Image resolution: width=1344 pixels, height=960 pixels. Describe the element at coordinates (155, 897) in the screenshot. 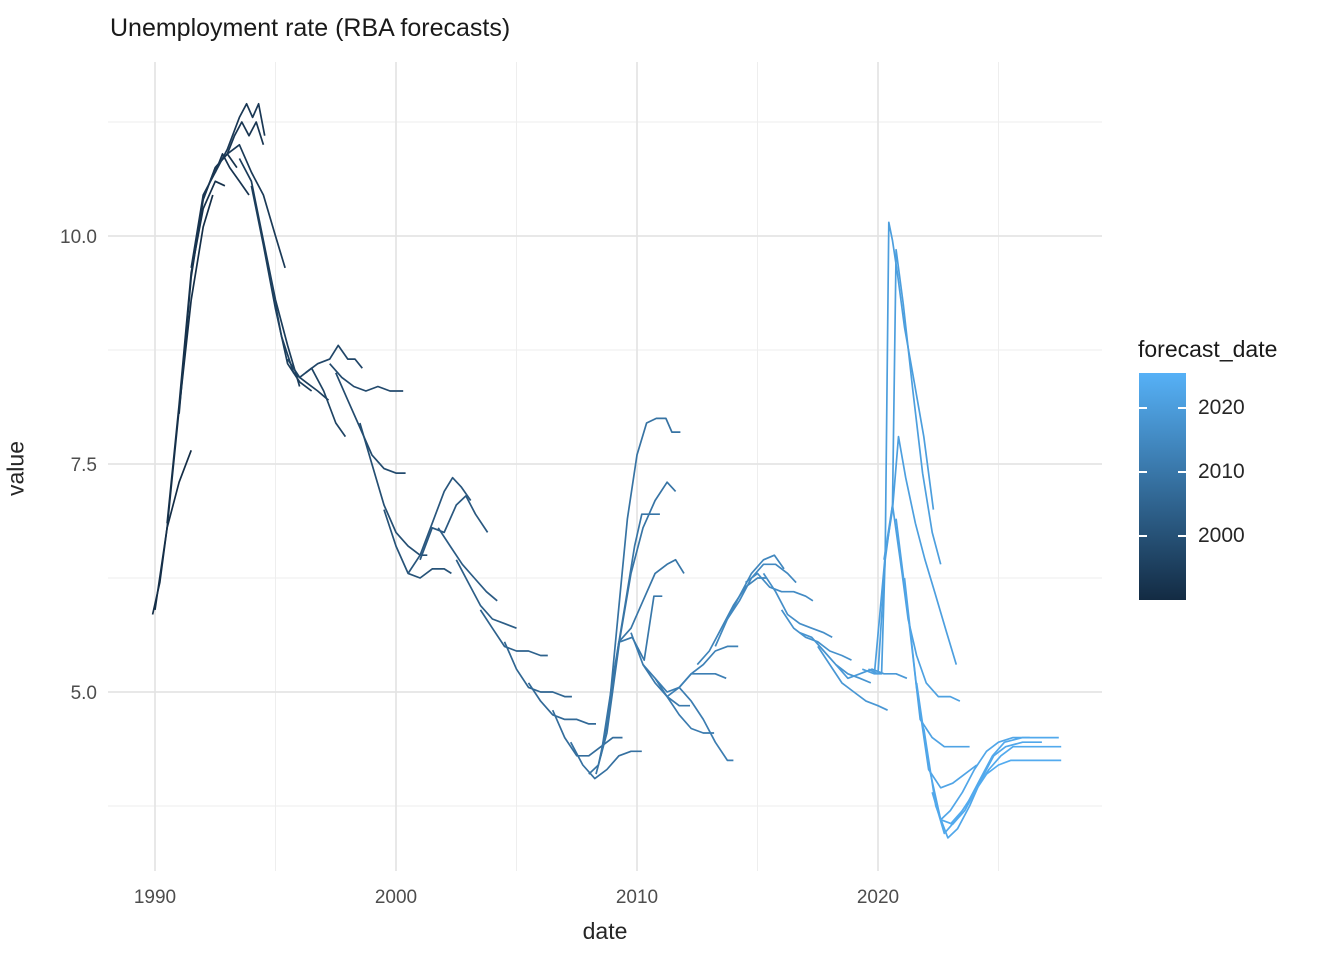

I see `x-tick-label: 1990` at that location.